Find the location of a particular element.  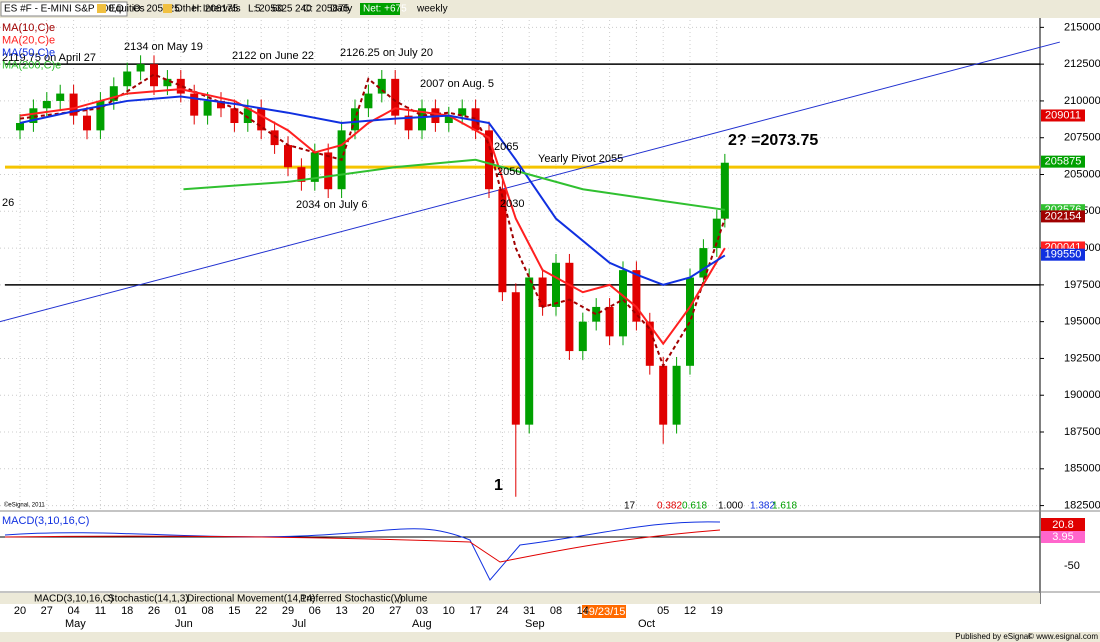

tab: Stochastic(14,1,3) is located at coordinates (148, 599).